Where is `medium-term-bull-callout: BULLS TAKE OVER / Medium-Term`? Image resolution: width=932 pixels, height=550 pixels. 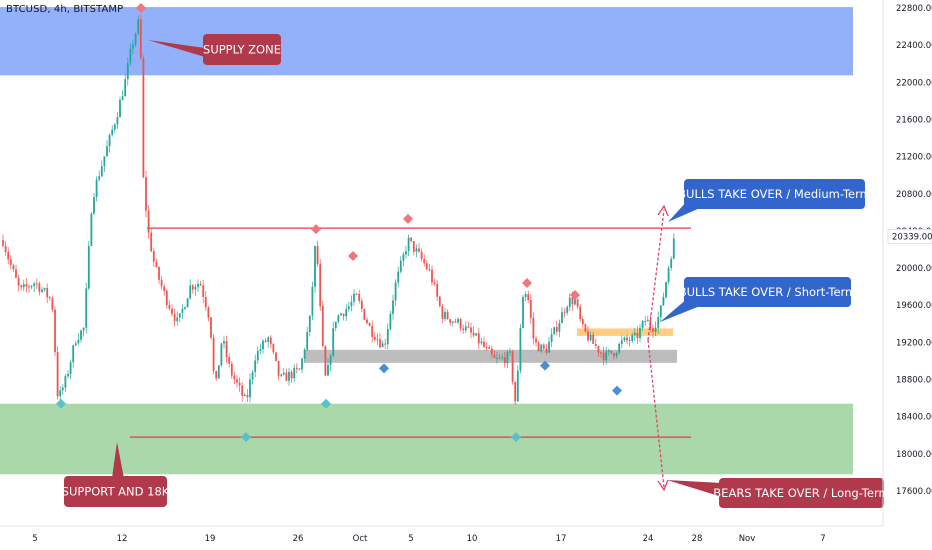
medium-term-bull-callout: BULLS TAKE OVER / Medium-Term is located at coordinates (769, 200).